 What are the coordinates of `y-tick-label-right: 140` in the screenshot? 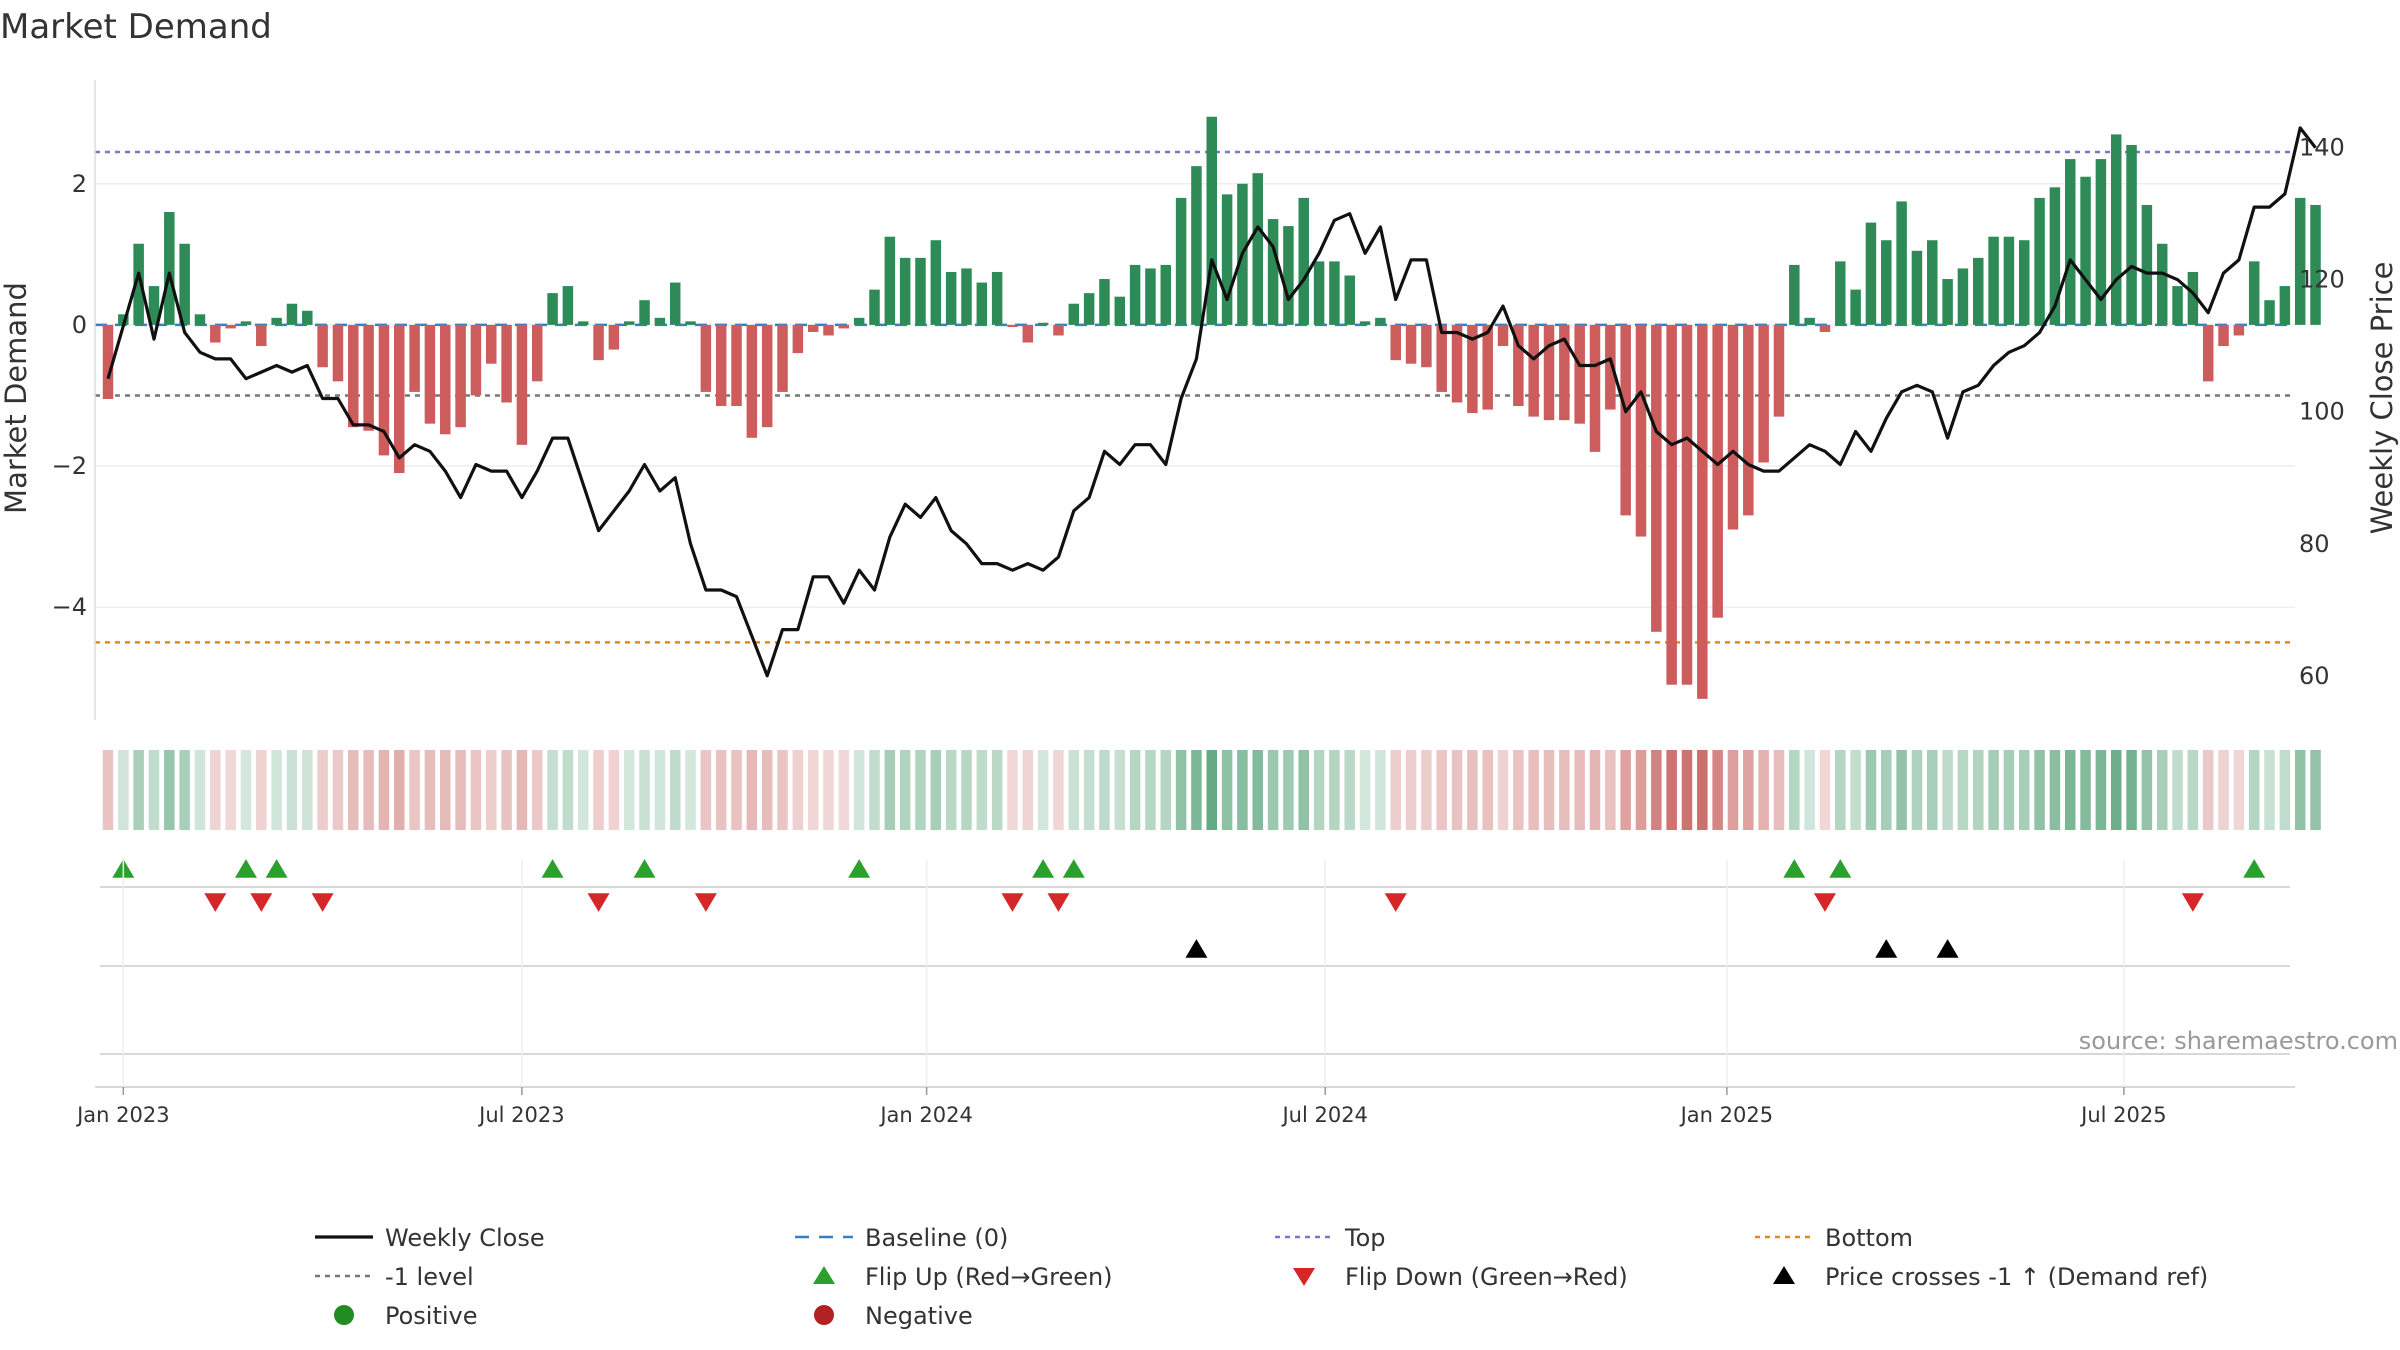 It's located at (2322, 148).